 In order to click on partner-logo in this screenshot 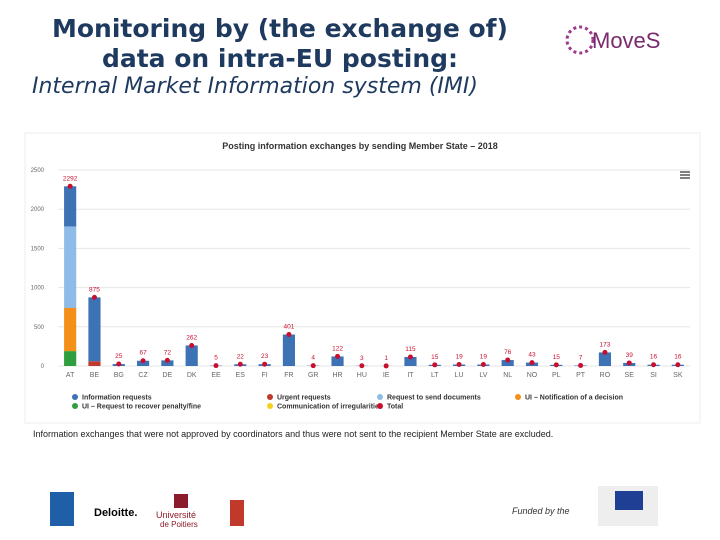, I will do `click(237, 513)`.